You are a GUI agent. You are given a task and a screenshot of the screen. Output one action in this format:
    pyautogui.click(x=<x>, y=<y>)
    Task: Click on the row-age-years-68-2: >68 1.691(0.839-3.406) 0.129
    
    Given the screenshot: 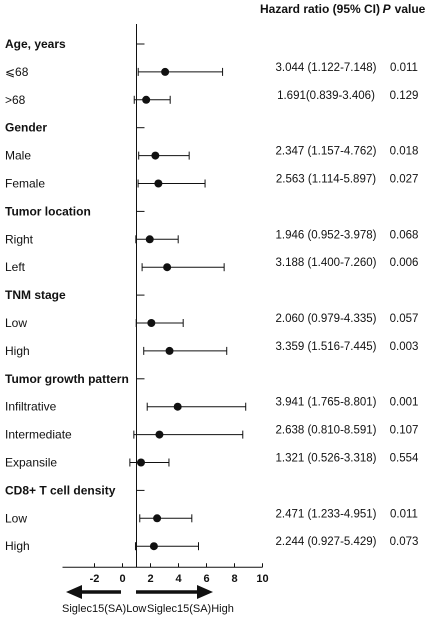 What is the action you would take?
    pyautogui.click(x=211, y=98)
    